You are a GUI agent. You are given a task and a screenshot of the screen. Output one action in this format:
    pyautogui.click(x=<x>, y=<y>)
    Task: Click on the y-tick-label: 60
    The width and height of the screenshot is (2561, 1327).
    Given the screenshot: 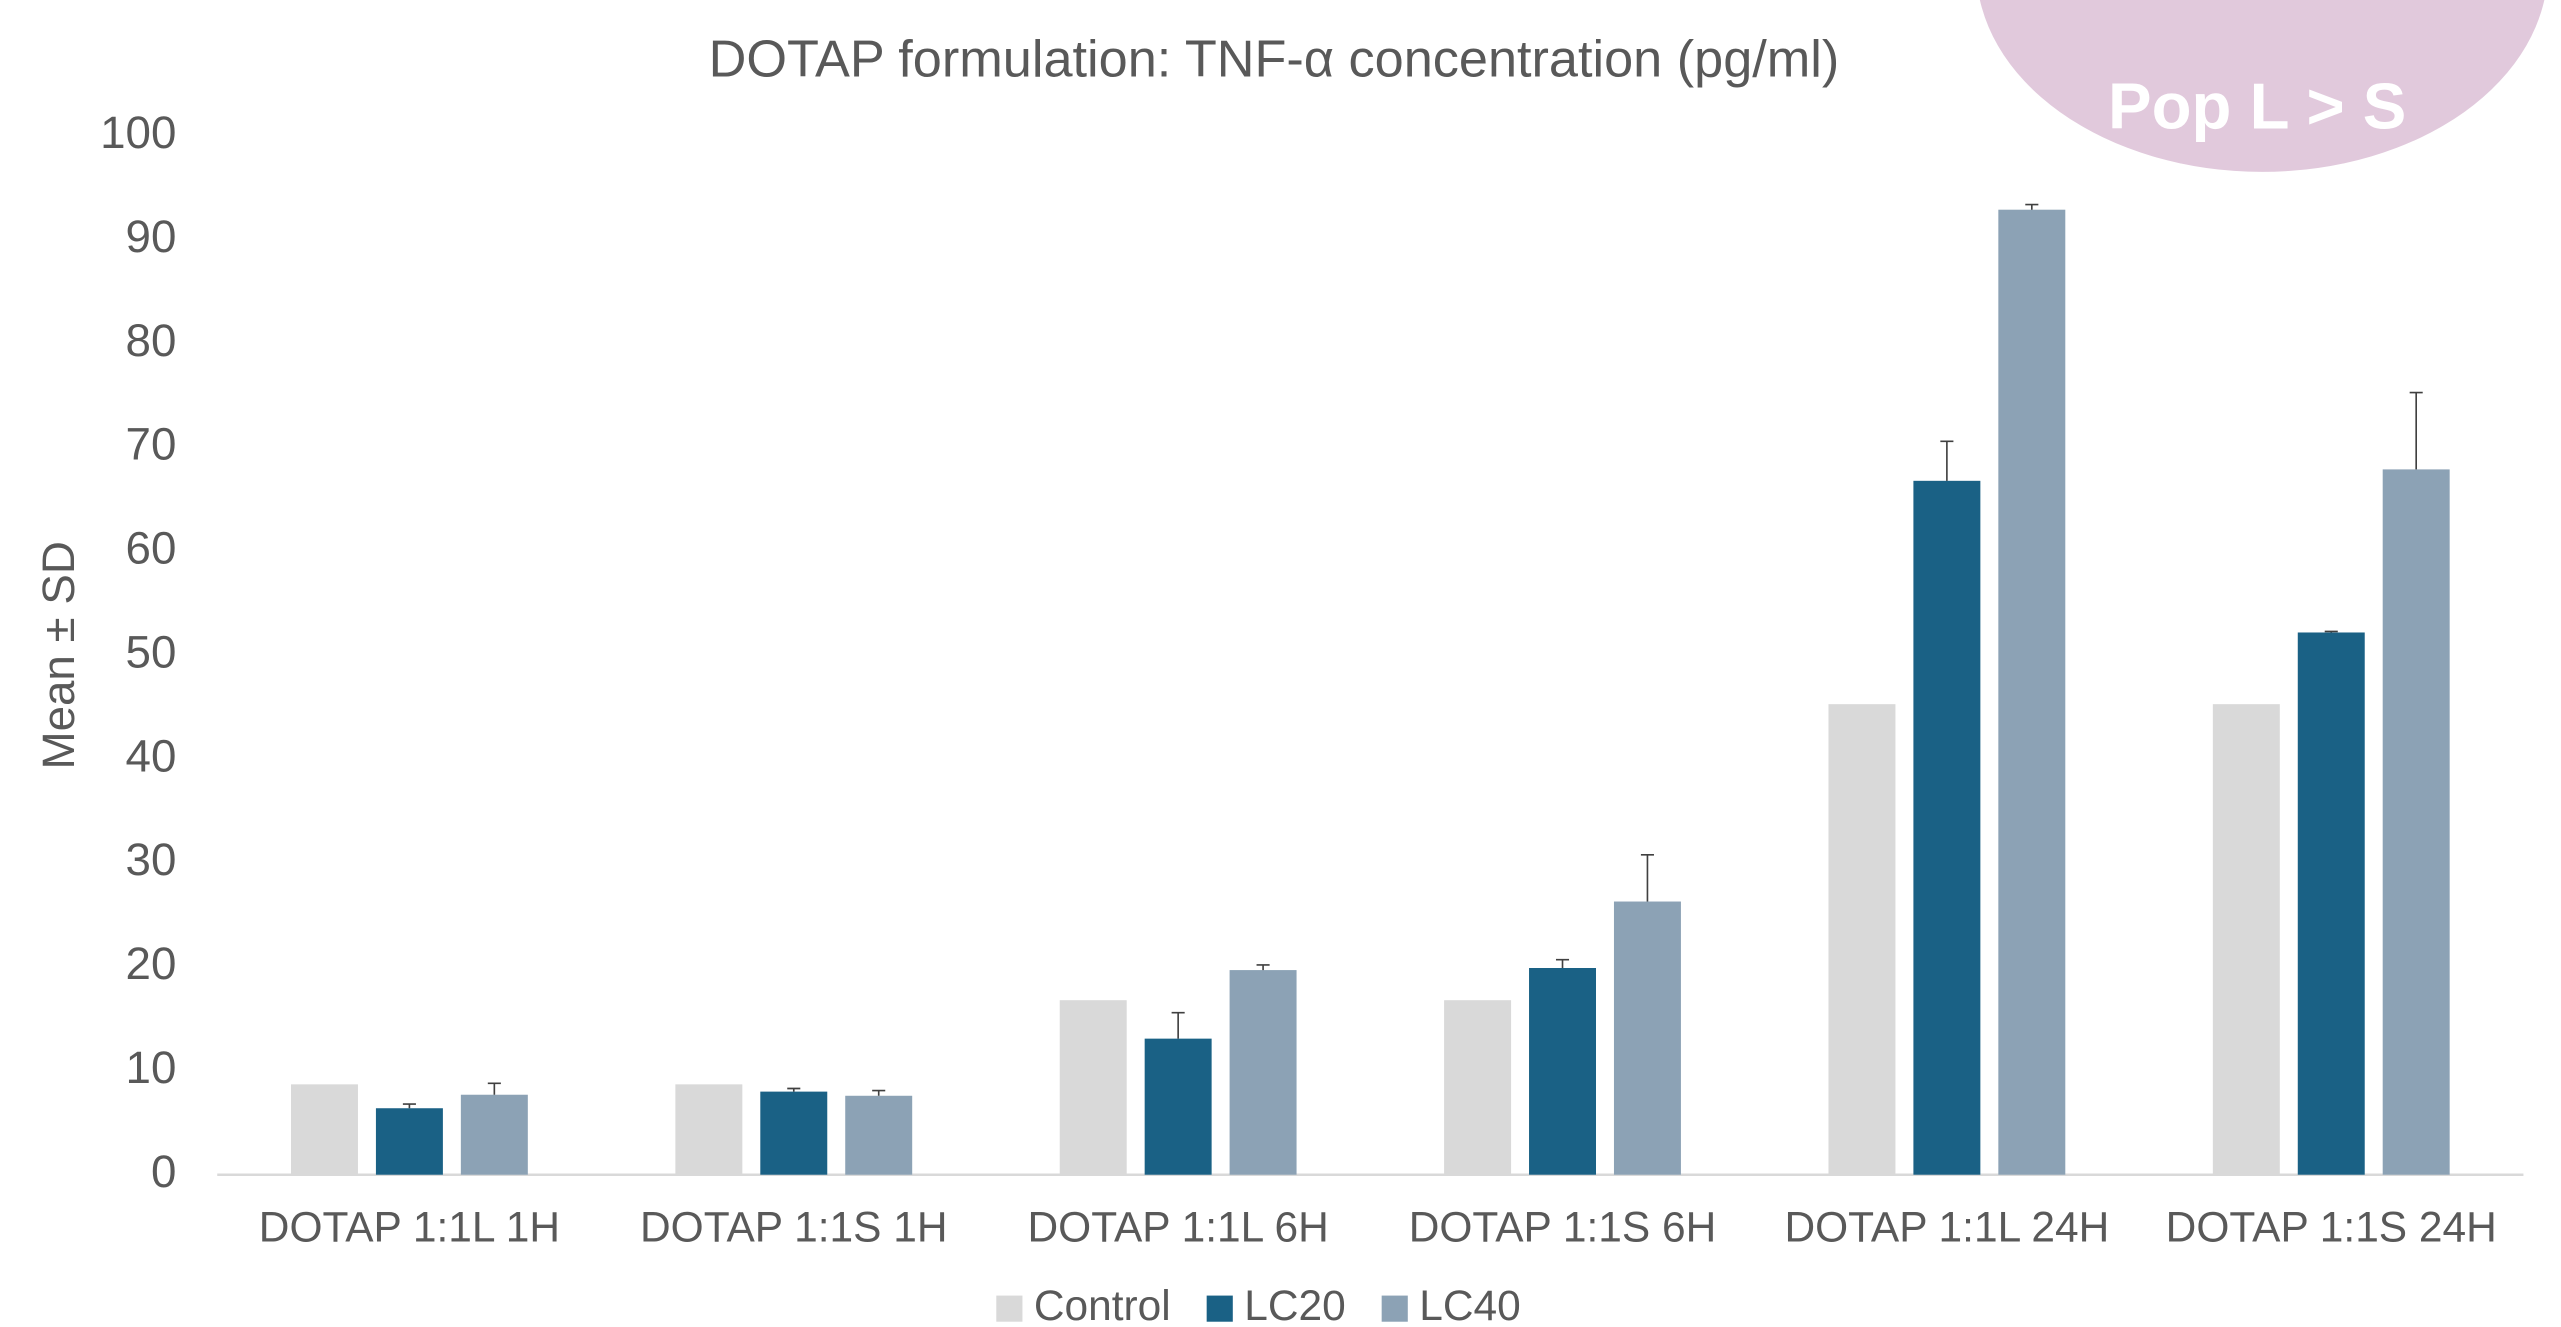 What is the action you would take?
    pyautogui.click(x=151, y=548)
    